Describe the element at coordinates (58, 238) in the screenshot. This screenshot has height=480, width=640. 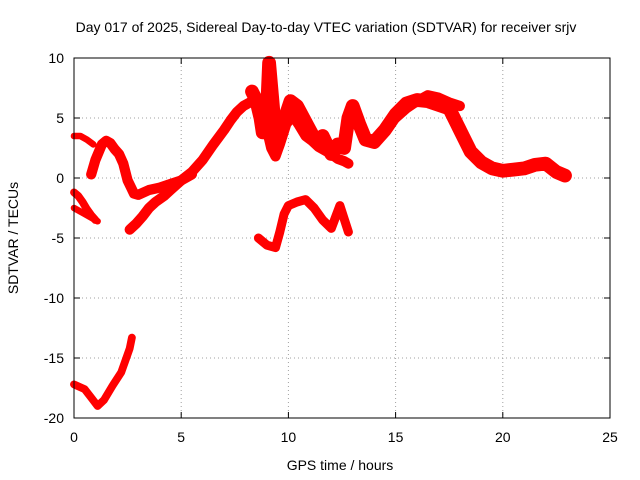
I see `y-tick-label: -5` at that location.